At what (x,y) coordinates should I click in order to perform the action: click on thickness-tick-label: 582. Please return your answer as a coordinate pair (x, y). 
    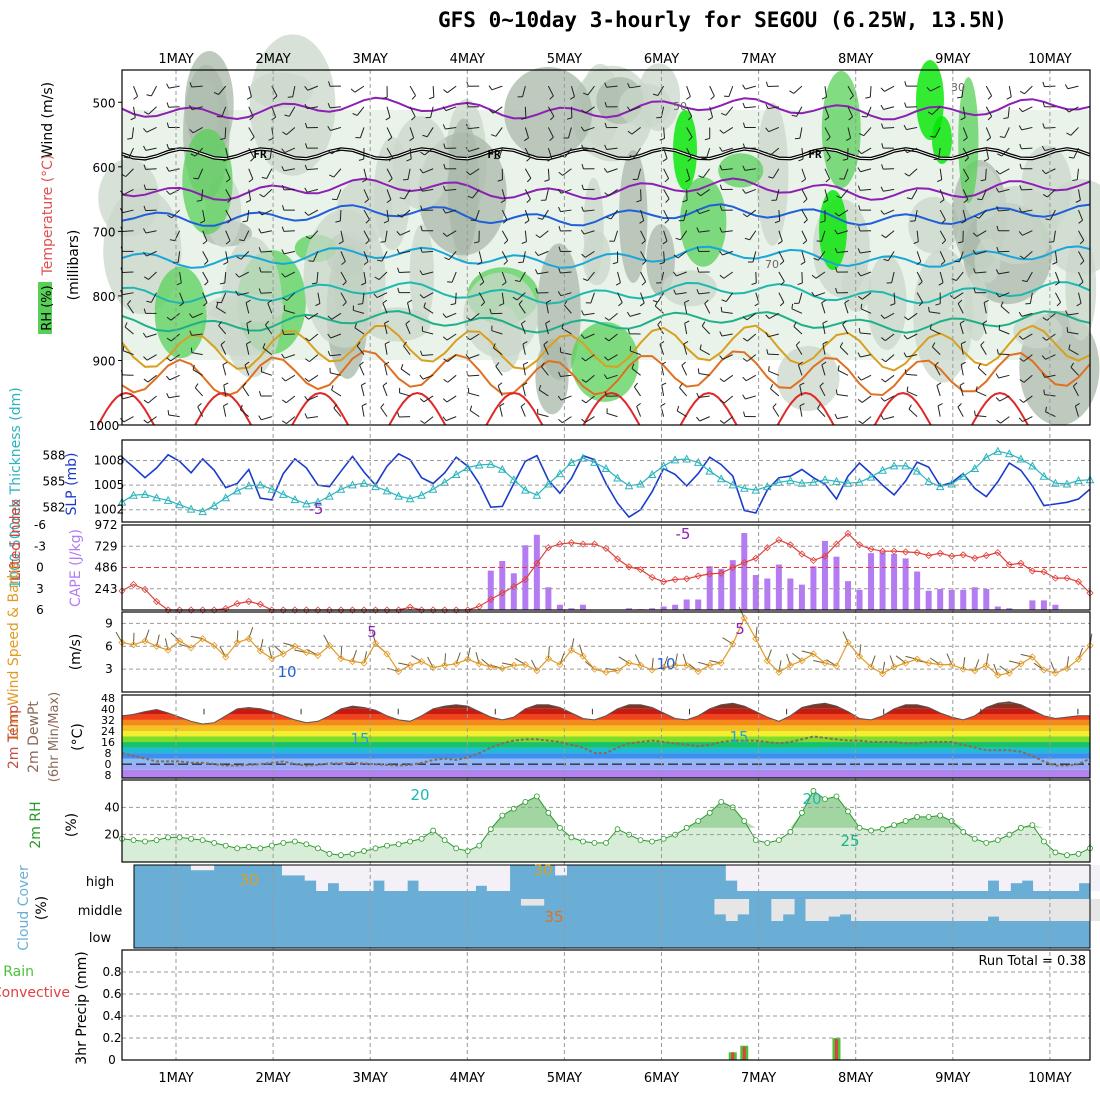
    Looking at the image, I should click on (54, 507).